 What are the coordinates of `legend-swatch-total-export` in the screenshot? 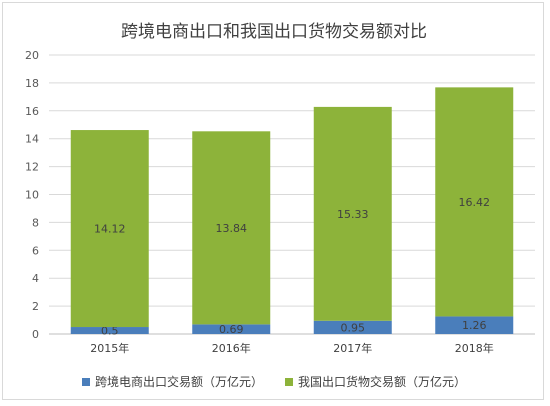 It's located at (289, 381).